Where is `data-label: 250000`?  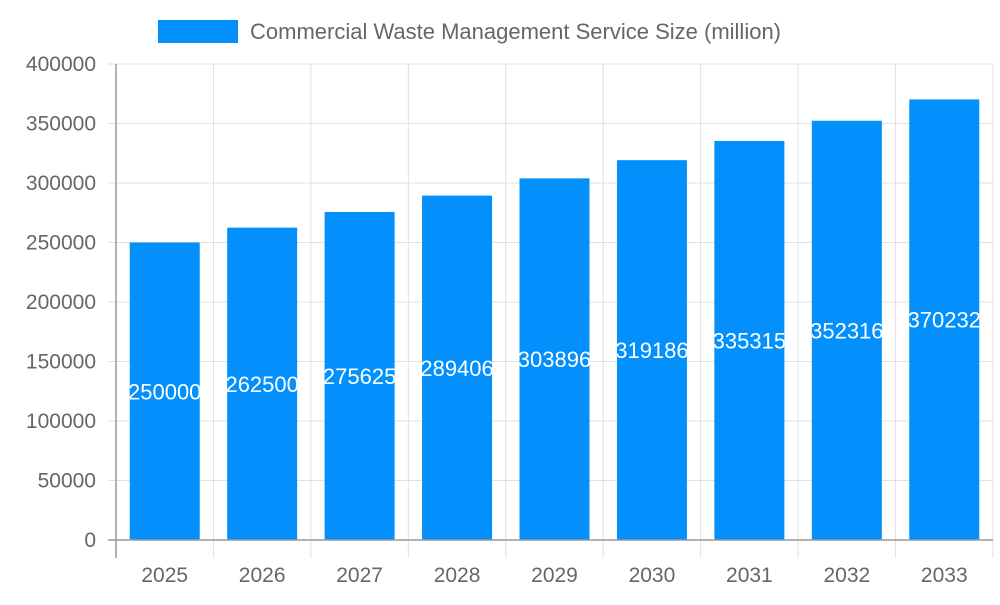 data-label: 250000 is located at coordinates (164, 391).